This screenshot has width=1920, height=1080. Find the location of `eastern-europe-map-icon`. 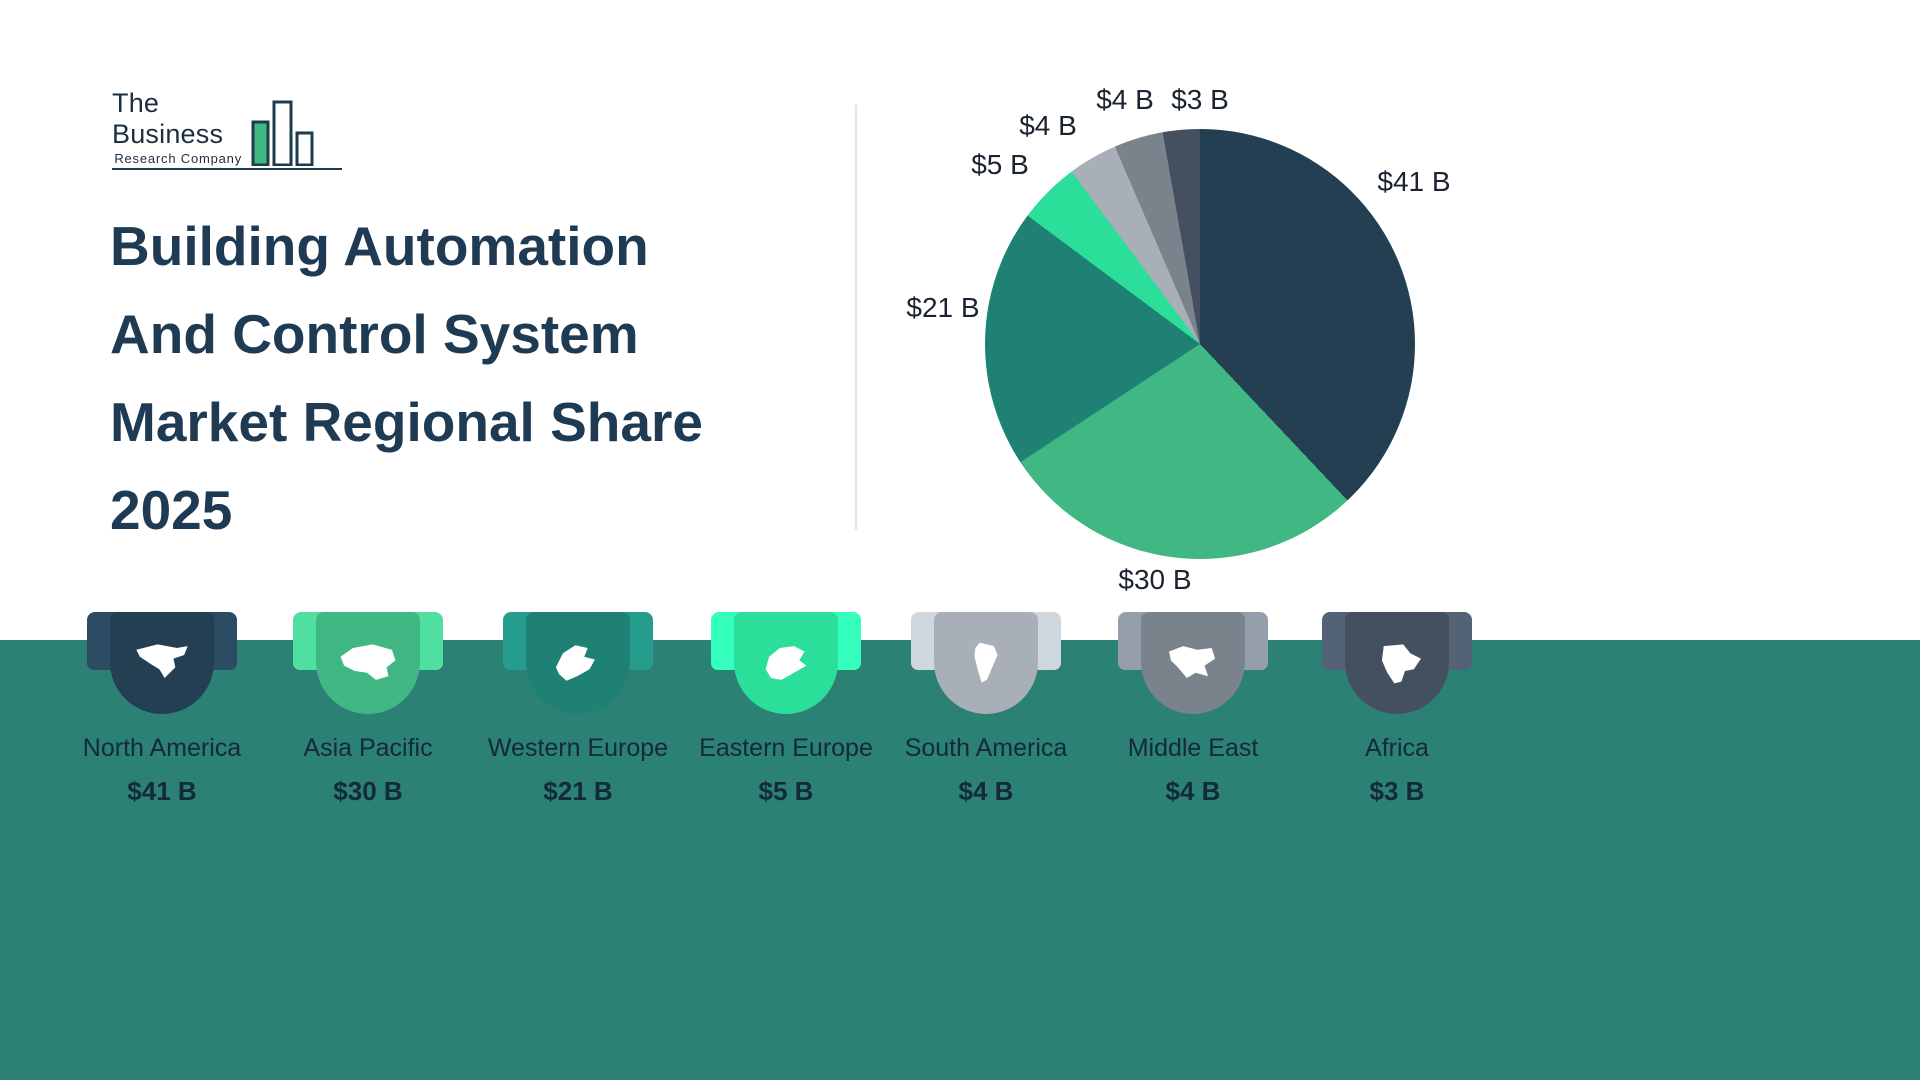

eastern-europe-map-icon is located at coordinates (786, 663).